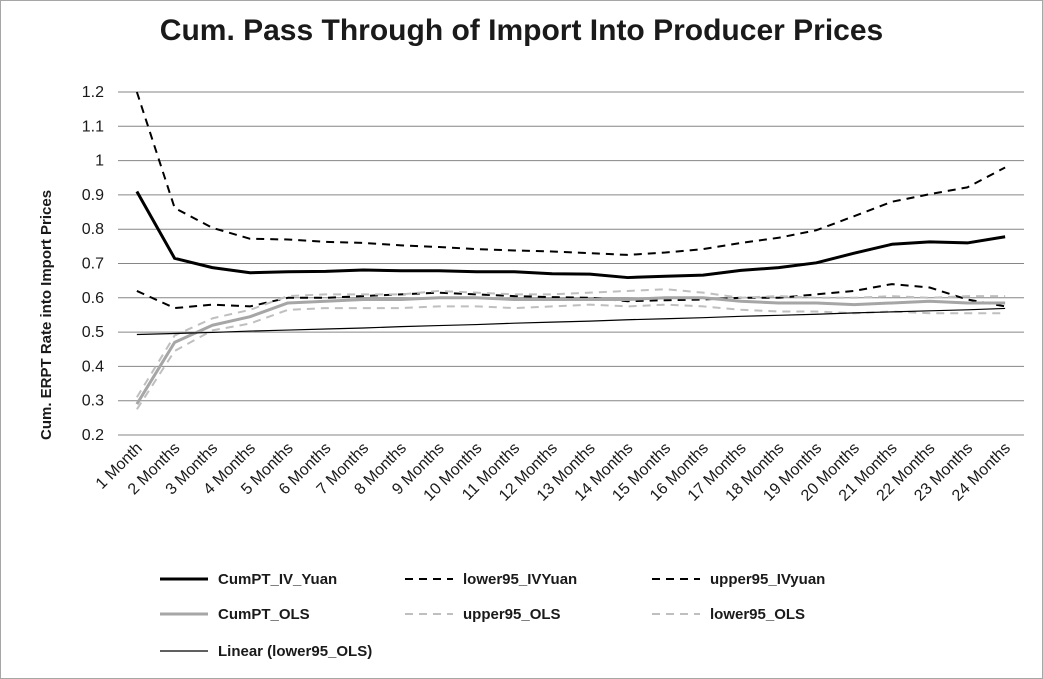 The image size is (1043, 679). Describe the element at coordinates (93, 298) in the screenshot. I see `y-tick-label: 0.6` at that location.